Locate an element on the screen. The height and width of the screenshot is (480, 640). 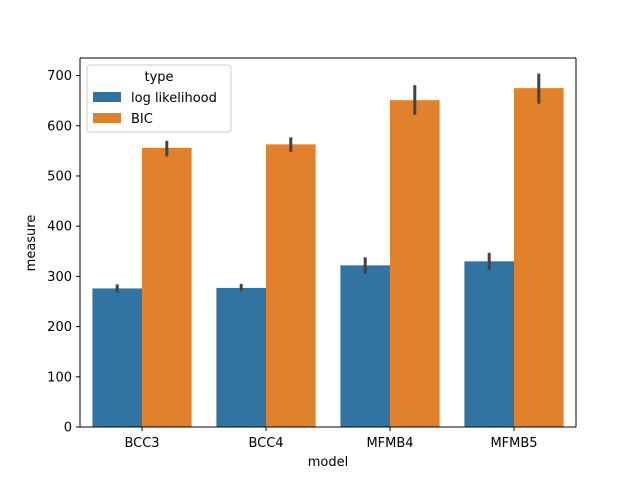
y-ticks: 0 100 200 300 400 500 600 700 is located at coordinates (63, 252).